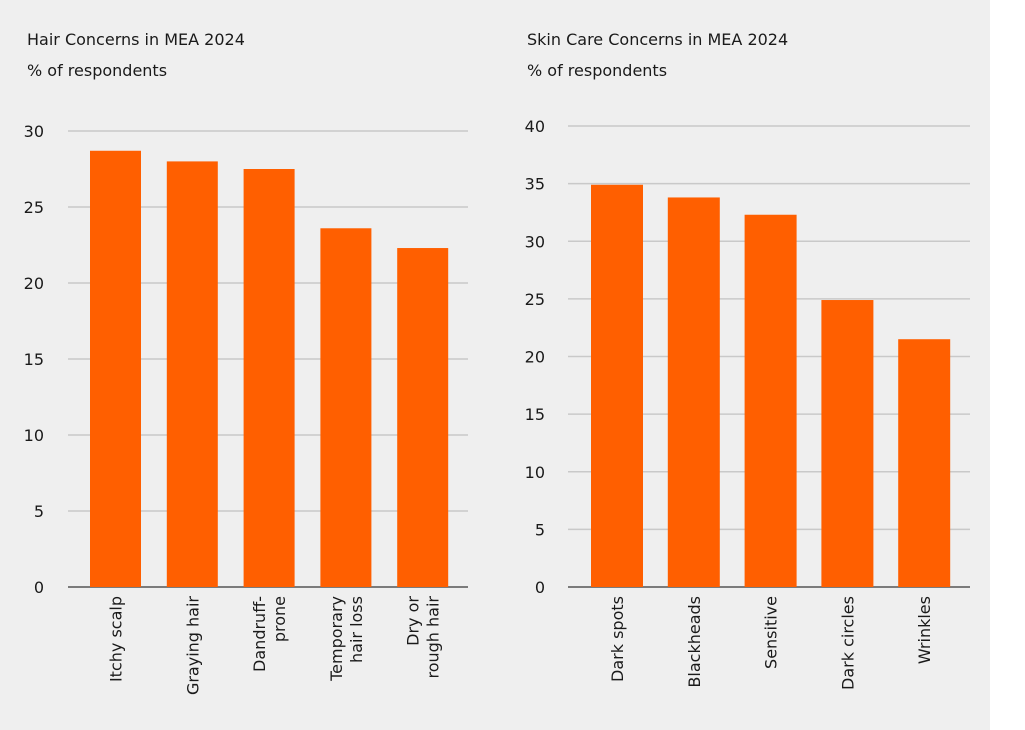 Image resolution: width=1025 pixels, height=730 pixels. I want to click on x-category-label-line: Dark spots, so click(617, 639).